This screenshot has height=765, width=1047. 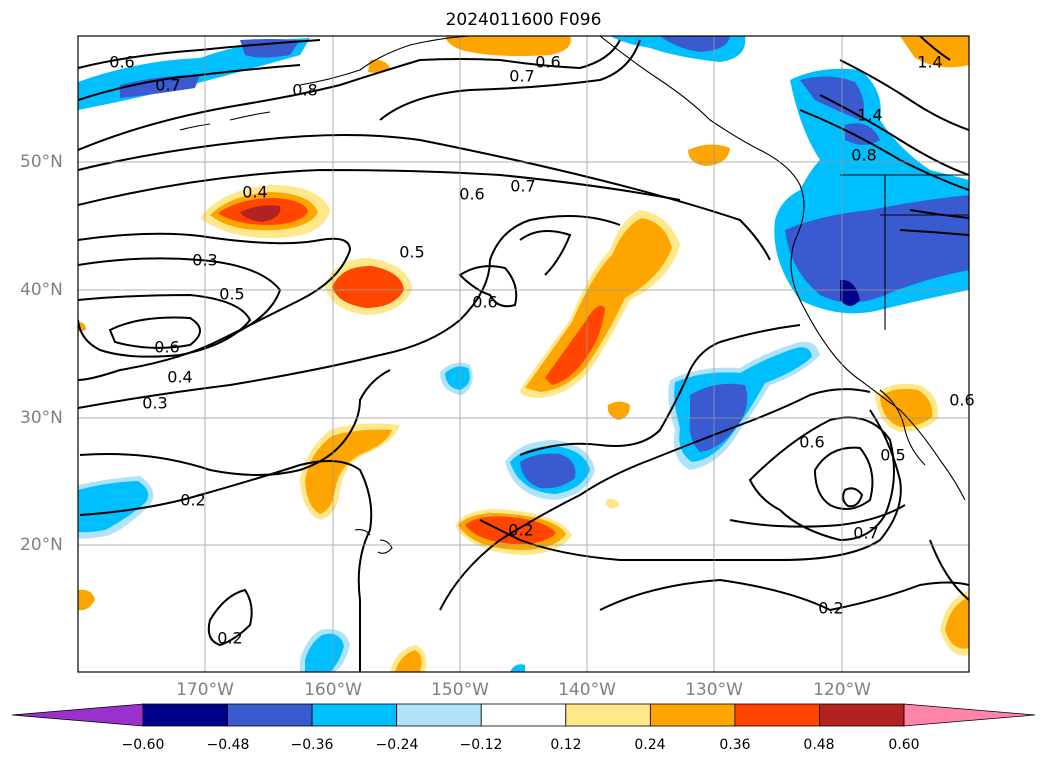 What do you see at coordinates (523, 20) in the screenshot?
I see `map-title: 2024011600 F096` at bounding box center [523, 20].